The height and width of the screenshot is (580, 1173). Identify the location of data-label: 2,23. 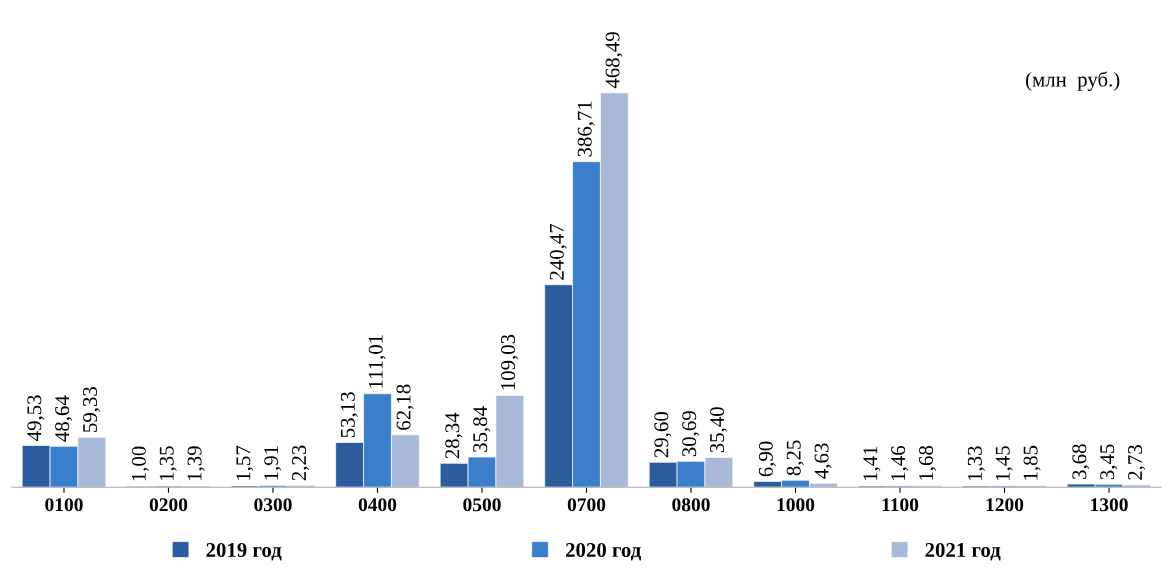
(301, 463).